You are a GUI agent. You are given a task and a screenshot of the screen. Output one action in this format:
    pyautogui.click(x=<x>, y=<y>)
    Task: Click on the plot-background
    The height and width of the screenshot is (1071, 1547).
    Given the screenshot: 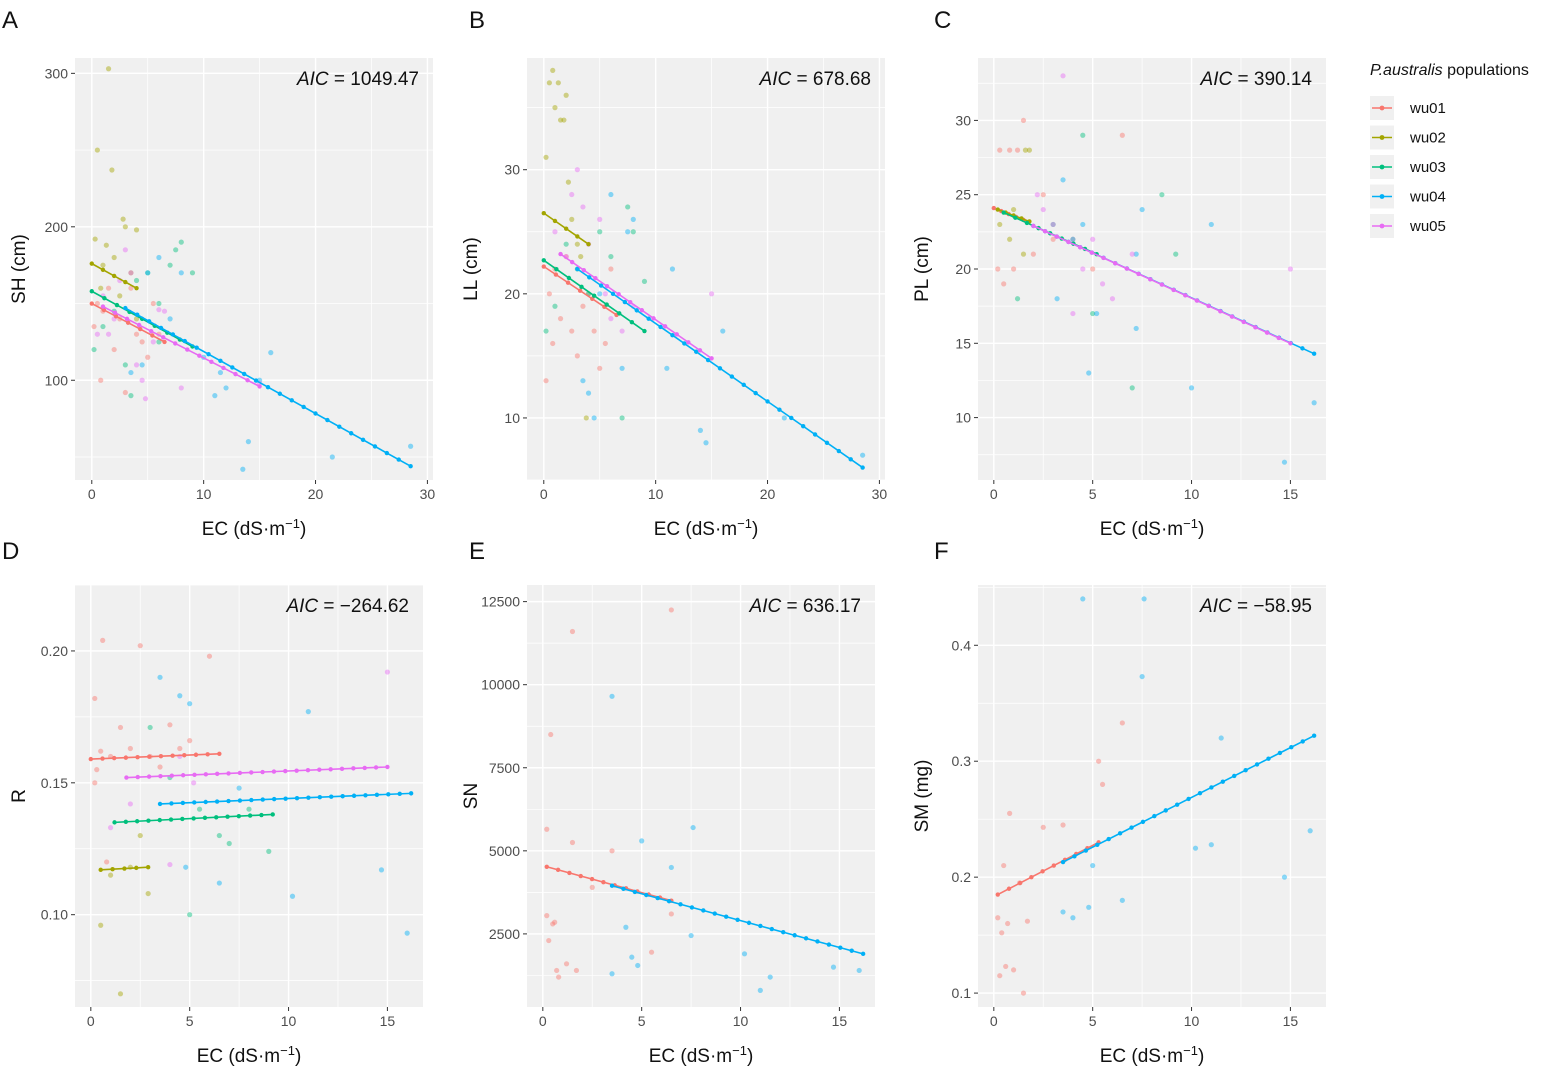 What is the action you would take?
    pyautogui.click(x=701, y=796)
    